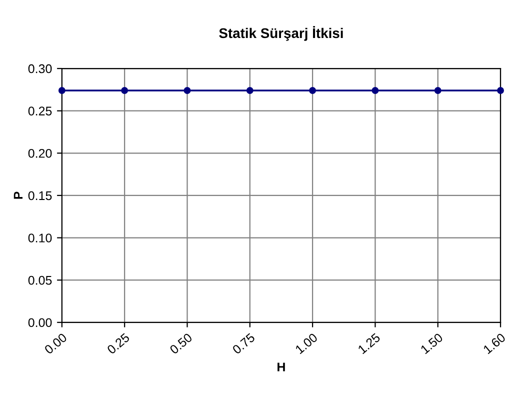 Image resolution: width=516 pixels, height=403 pixels. Describe the element at coordinates (40, 195) in the screenshot. I see `y-tick-label: 0.15` at that location.